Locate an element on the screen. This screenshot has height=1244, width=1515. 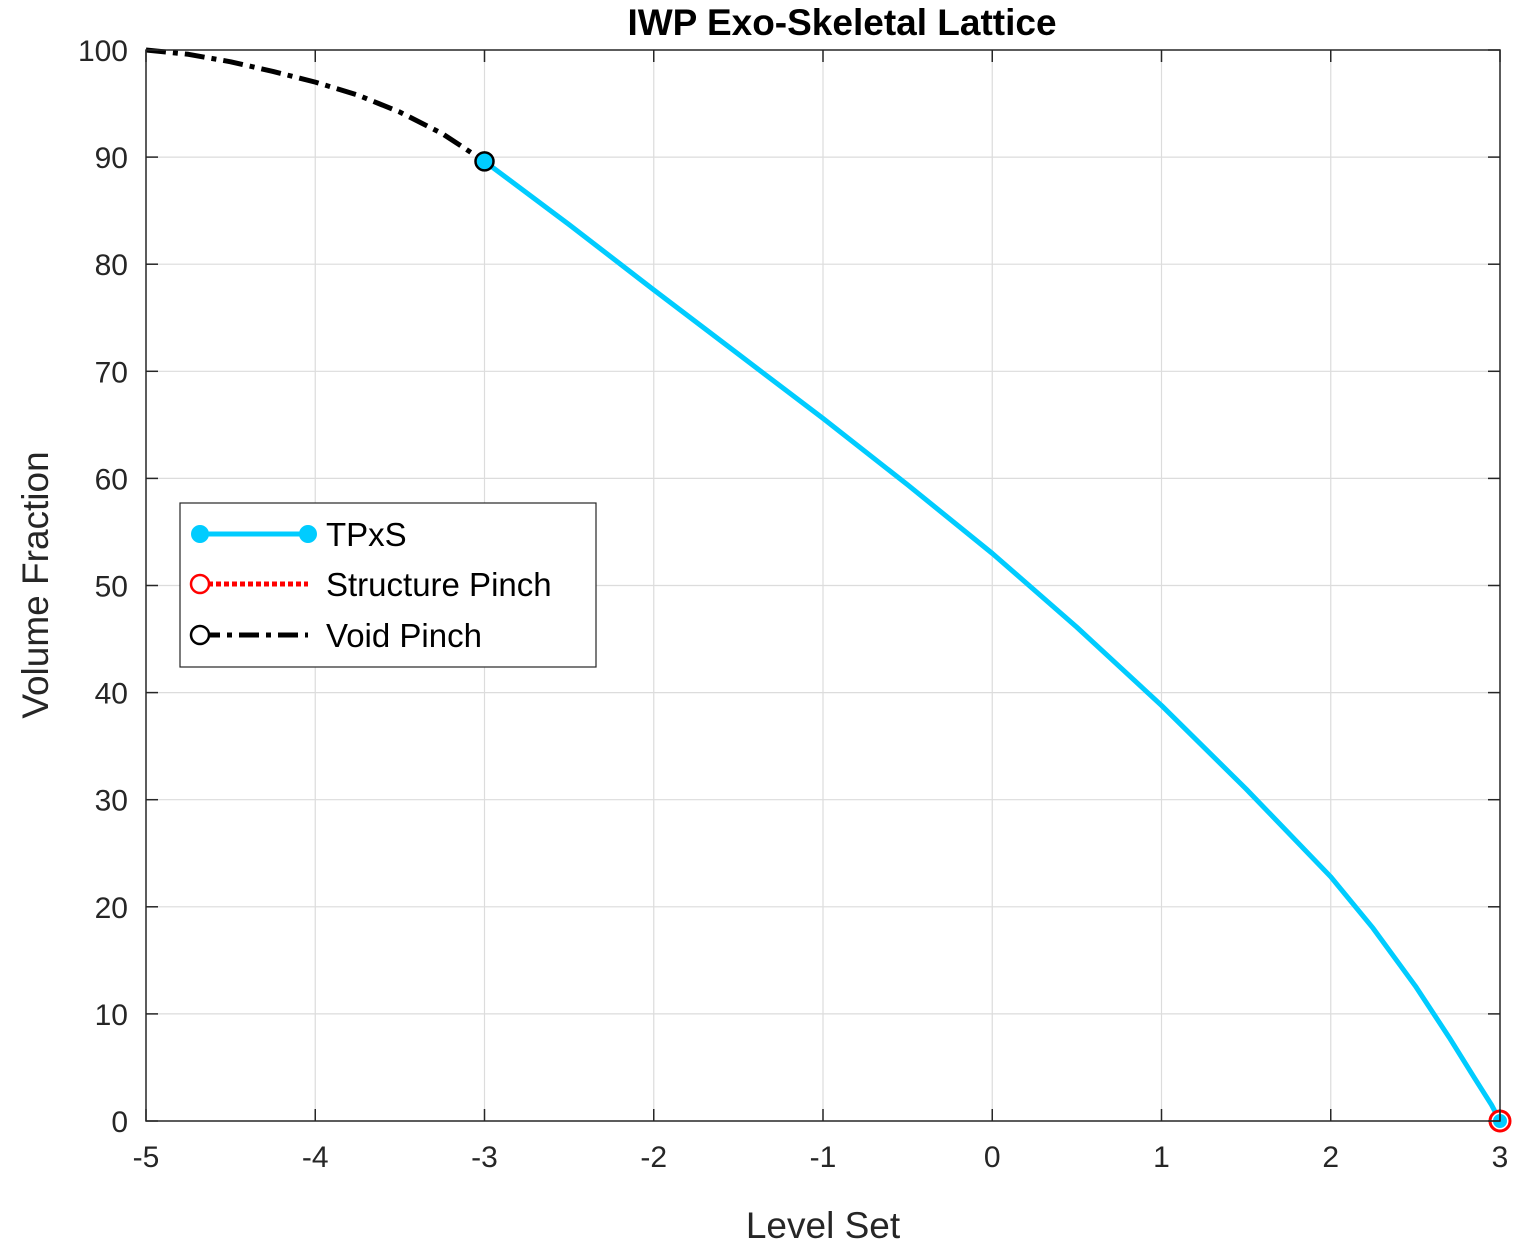
y-tick-label: 20 is located at coordinates (111, 908).